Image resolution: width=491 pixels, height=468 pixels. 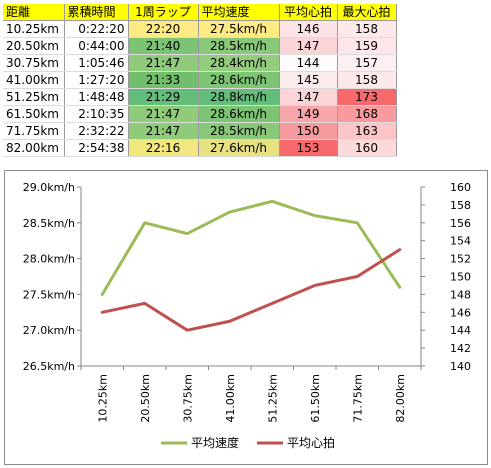 I want to click on header-distance: 距離, so click(x=34, y=12).